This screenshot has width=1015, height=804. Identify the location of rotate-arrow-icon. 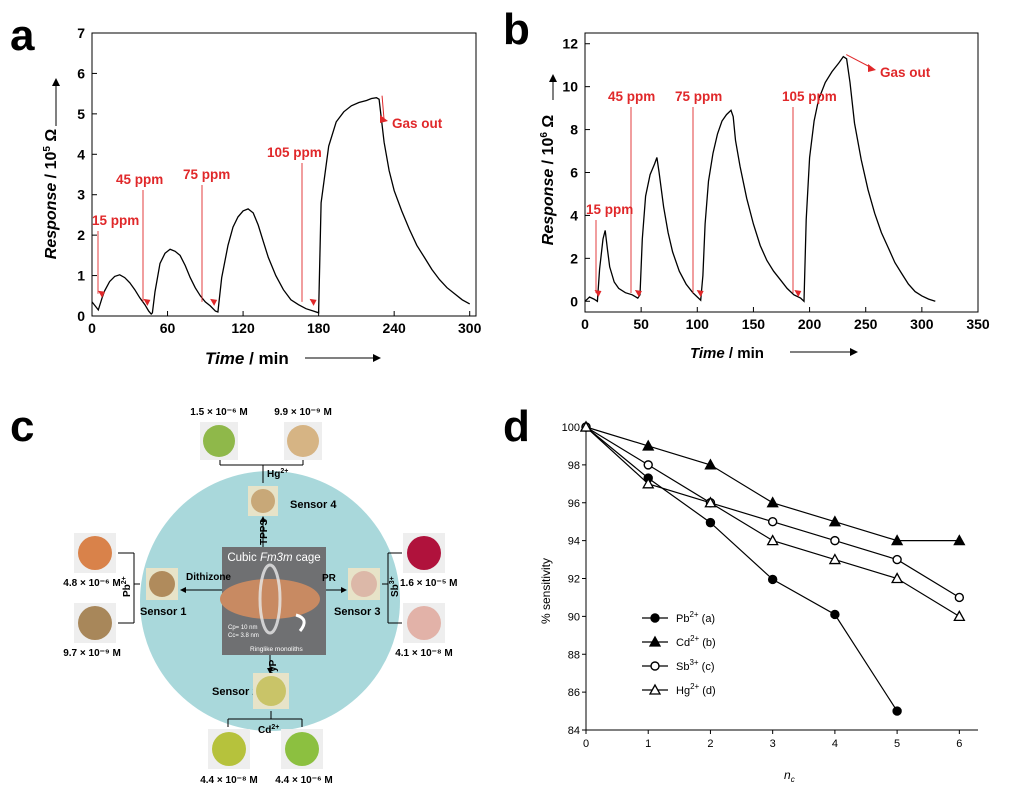
(300, 622).